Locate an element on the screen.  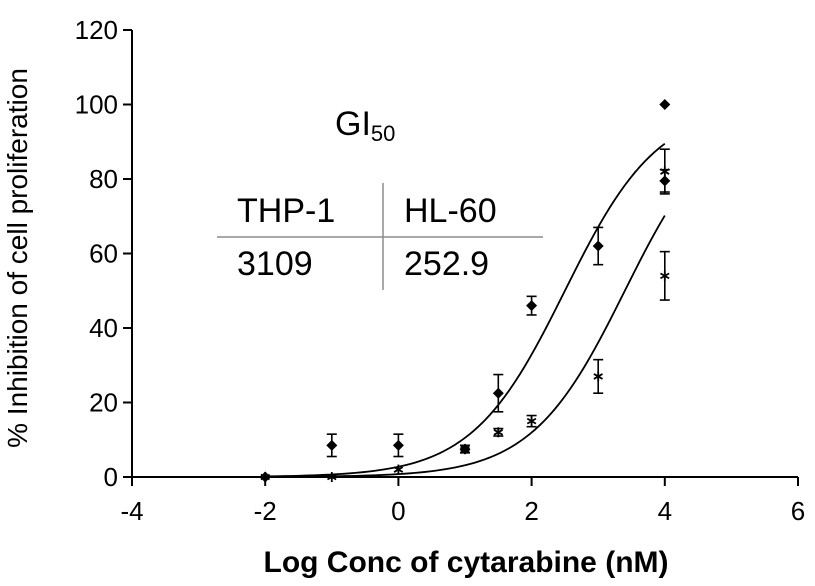
gi50-column-thp1: THP-1 is located at coordinates (286, 211).